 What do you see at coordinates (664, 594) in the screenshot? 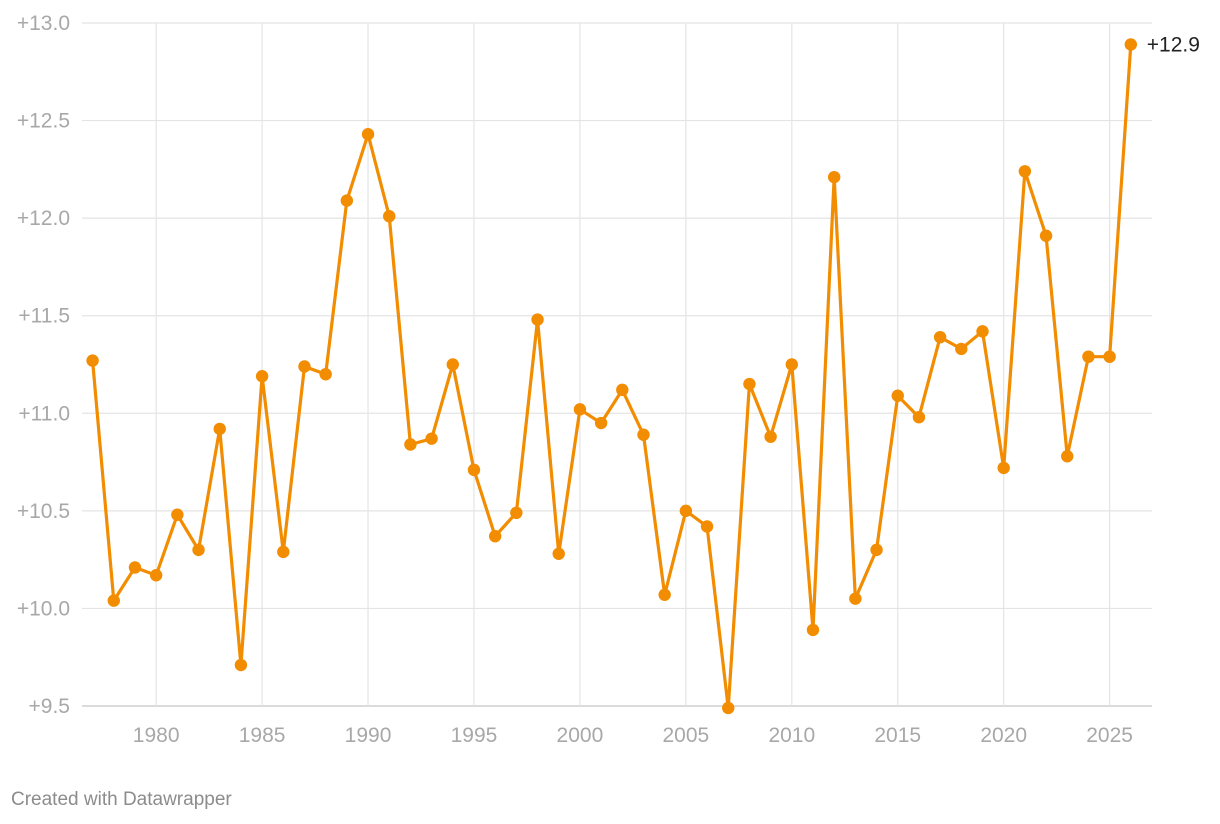
I see `data-point-2004` at bounding box center [664, 594].